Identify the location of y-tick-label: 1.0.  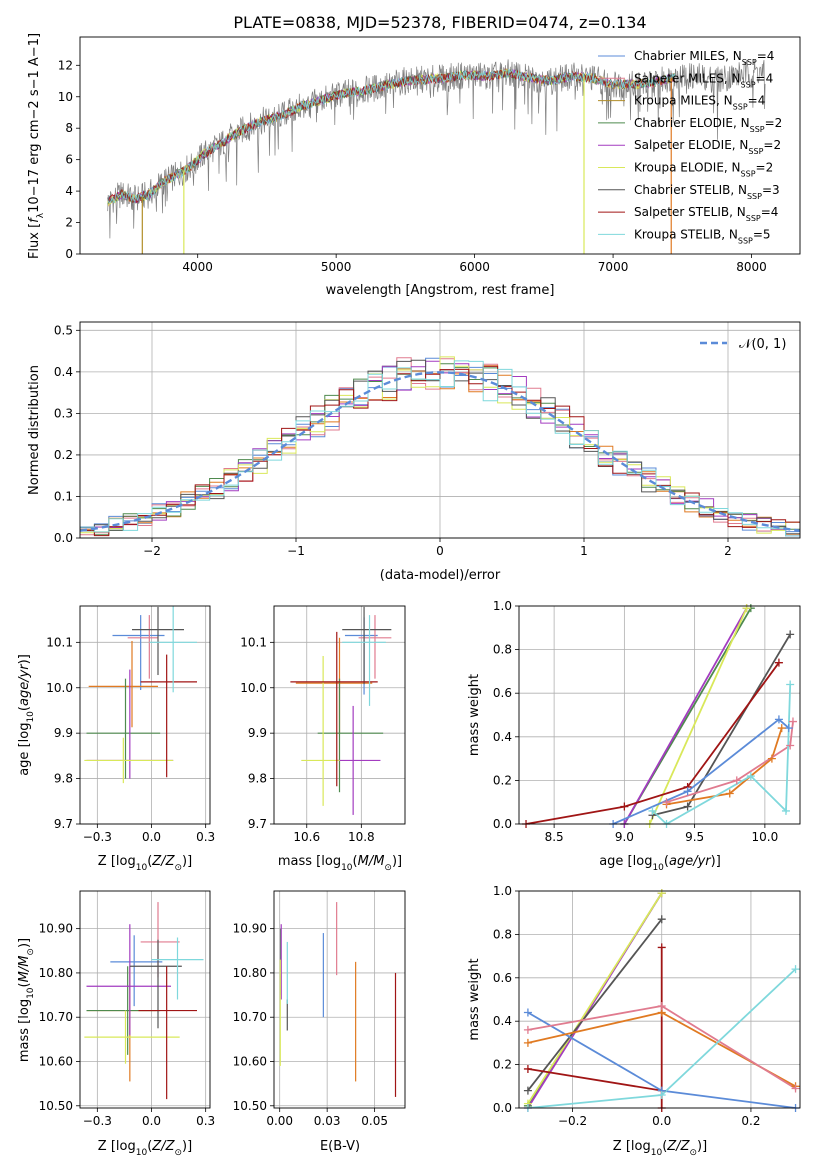
(502, 606).